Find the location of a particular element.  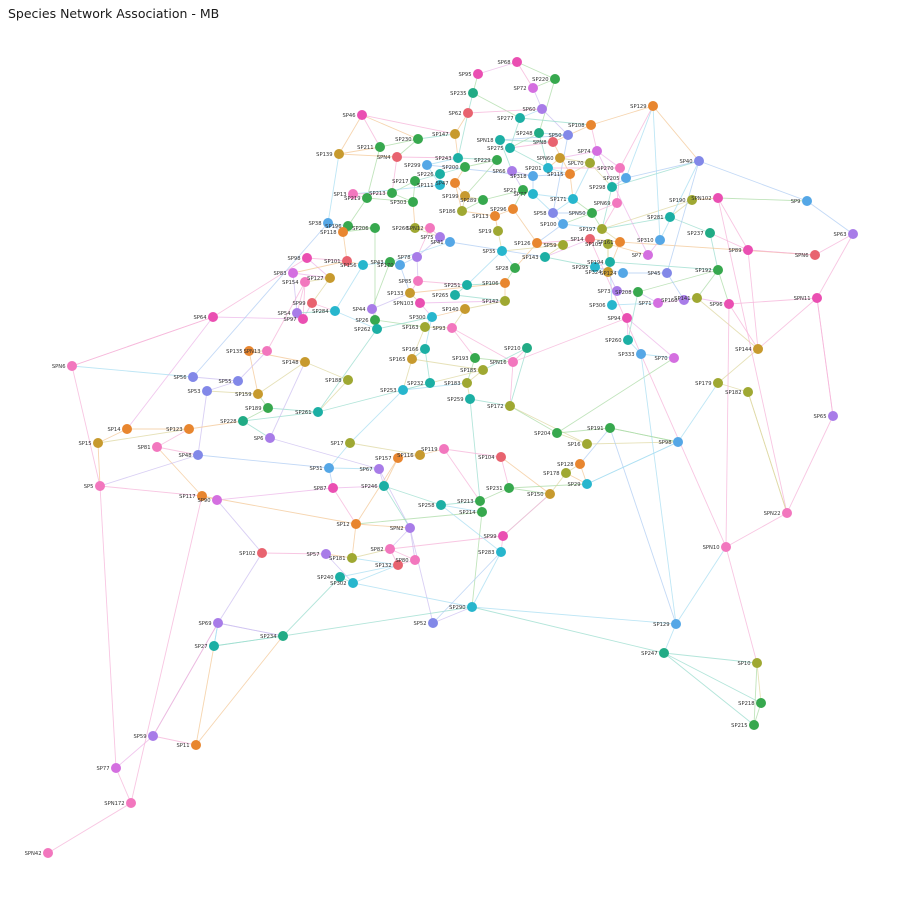

network-node: SPN103 is located at coordinates (420, 303).